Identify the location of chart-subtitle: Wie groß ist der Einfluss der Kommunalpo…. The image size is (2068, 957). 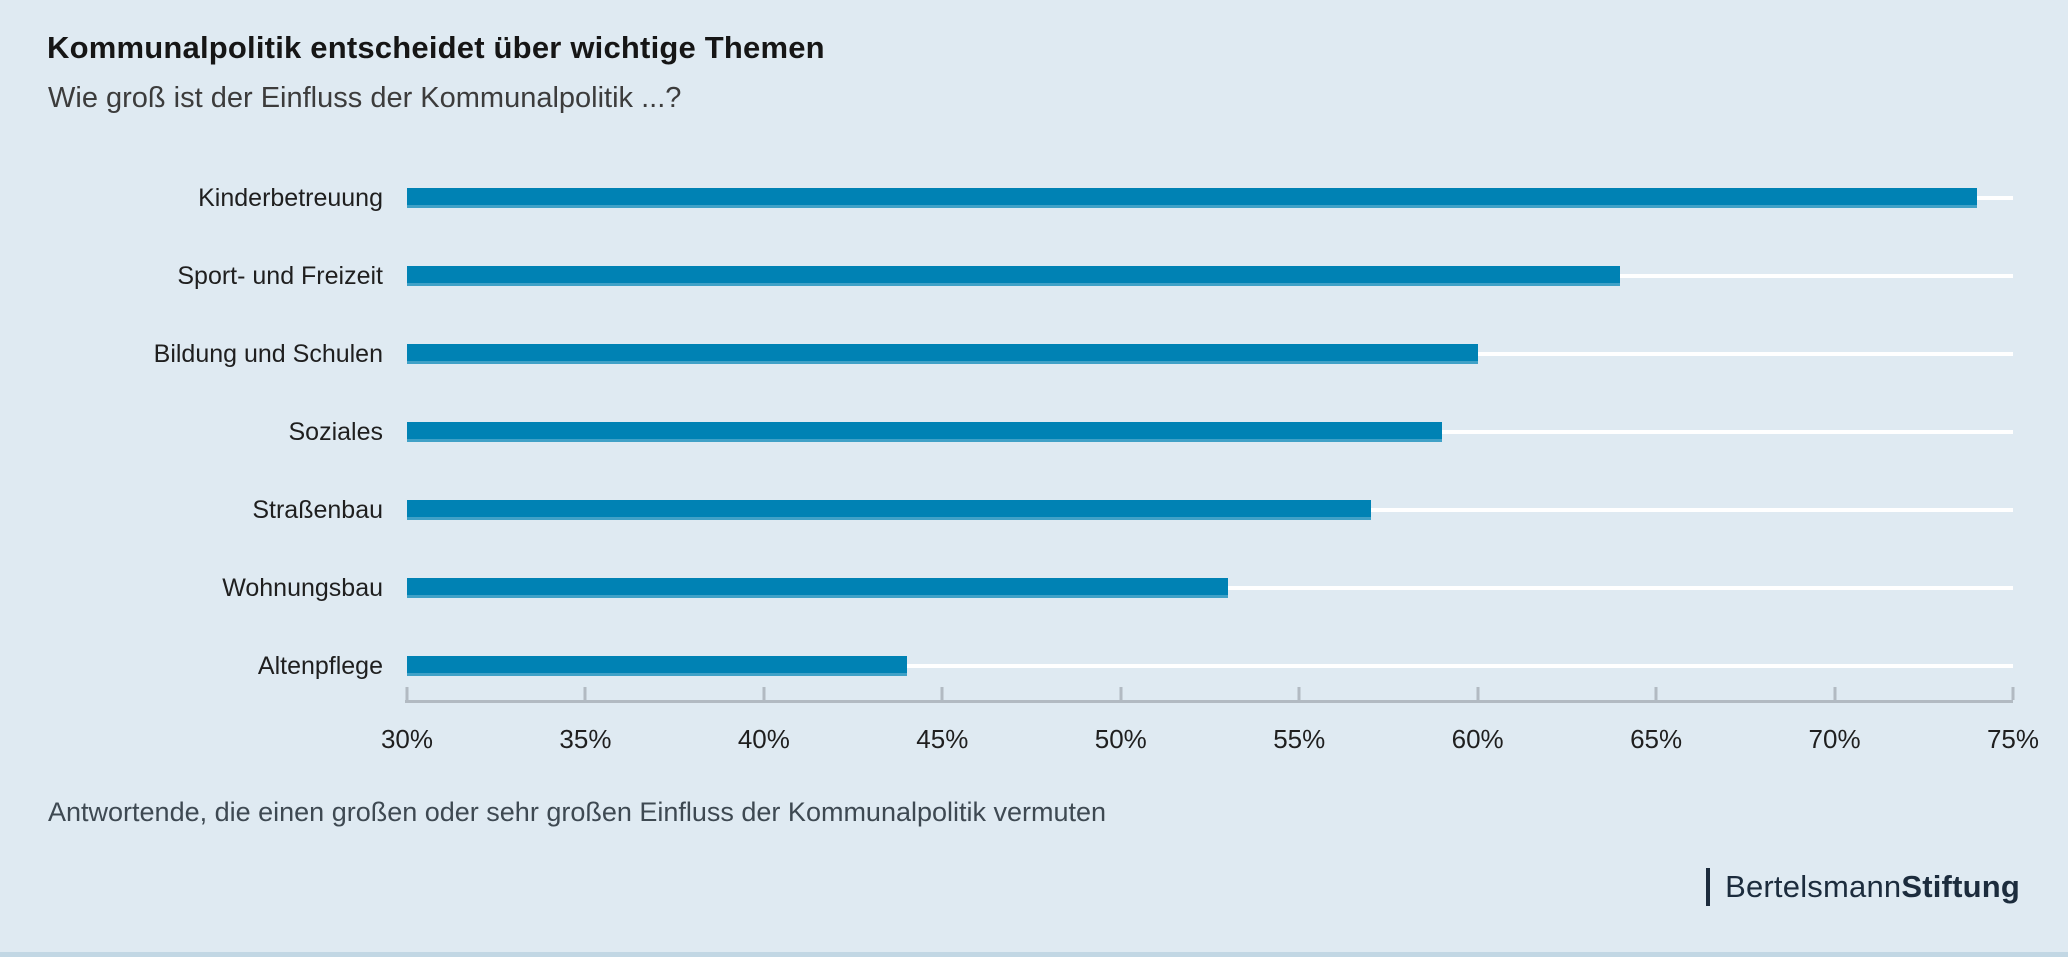
(365, 98).